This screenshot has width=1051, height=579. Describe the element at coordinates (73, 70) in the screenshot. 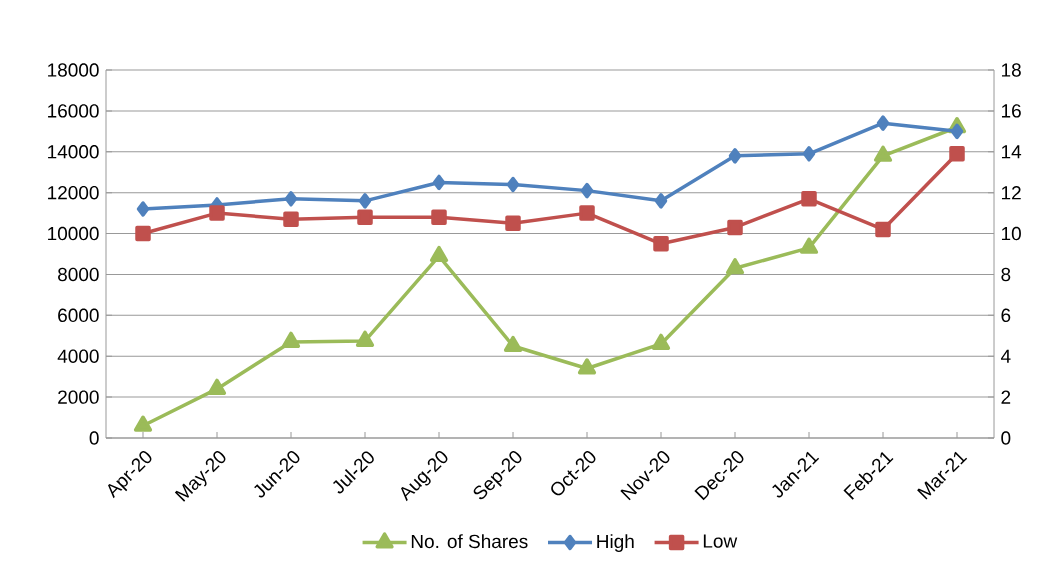

I see `y-tick-label: 18000` at that location.